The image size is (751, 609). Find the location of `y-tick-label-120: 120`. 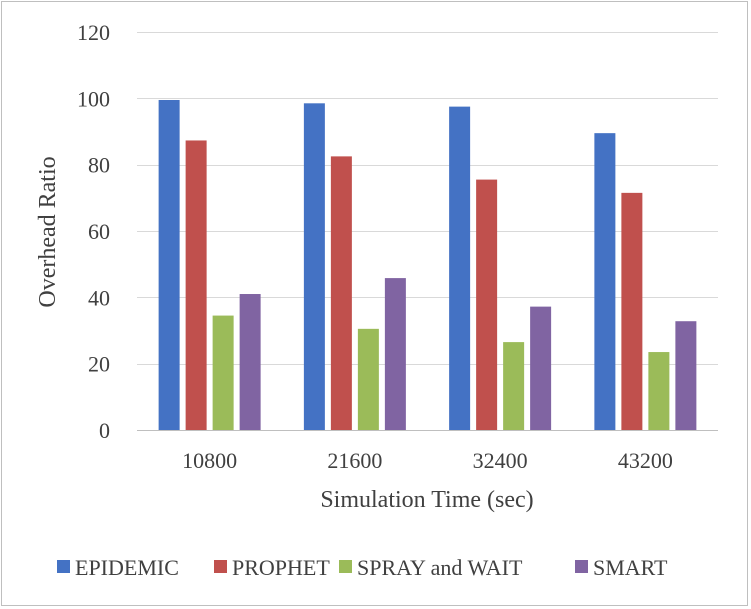

y-tick-label-120: 120 is located at coordinates (93, 32).